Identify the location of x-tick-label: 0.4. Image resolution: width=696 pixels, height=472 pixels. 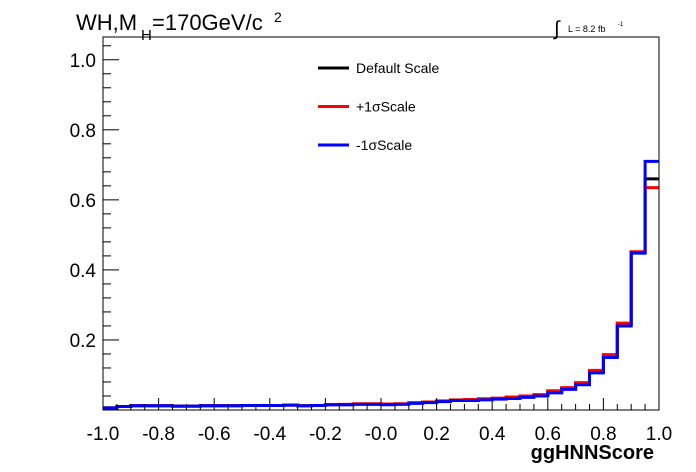
(492, 434).